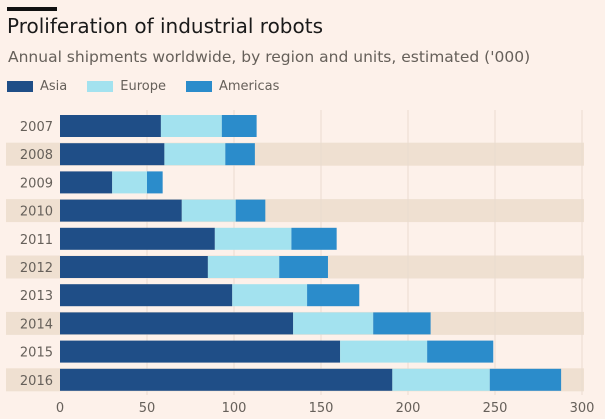 Image resolution: width=605 pixels, height=419 pixels. I want to click on bar-americas-2013, so click(333, 295).